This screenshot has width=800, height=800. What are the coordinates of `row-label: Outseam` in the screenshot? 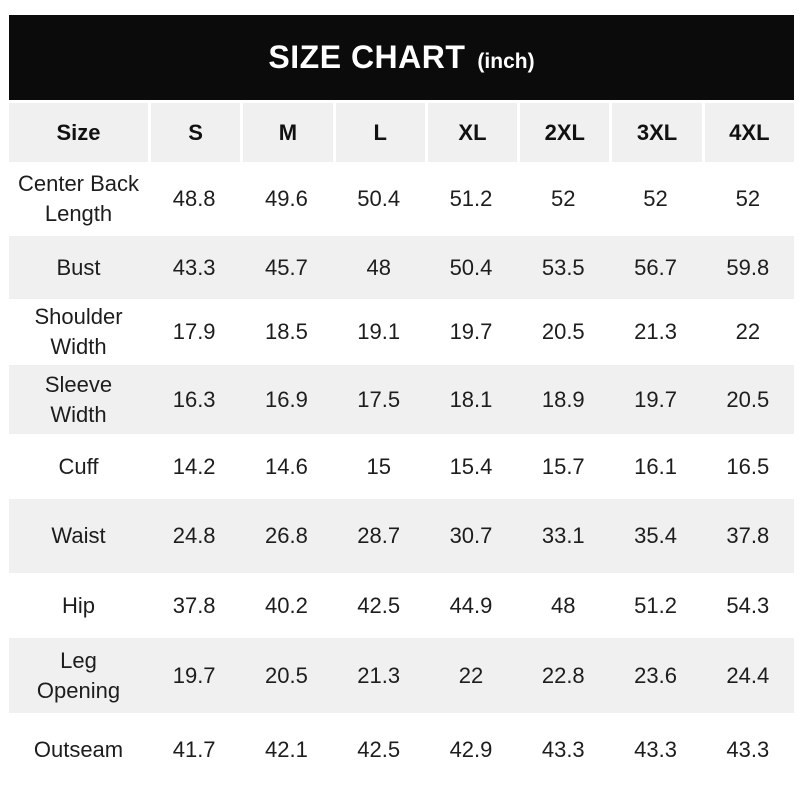 It's located at (78, 750).